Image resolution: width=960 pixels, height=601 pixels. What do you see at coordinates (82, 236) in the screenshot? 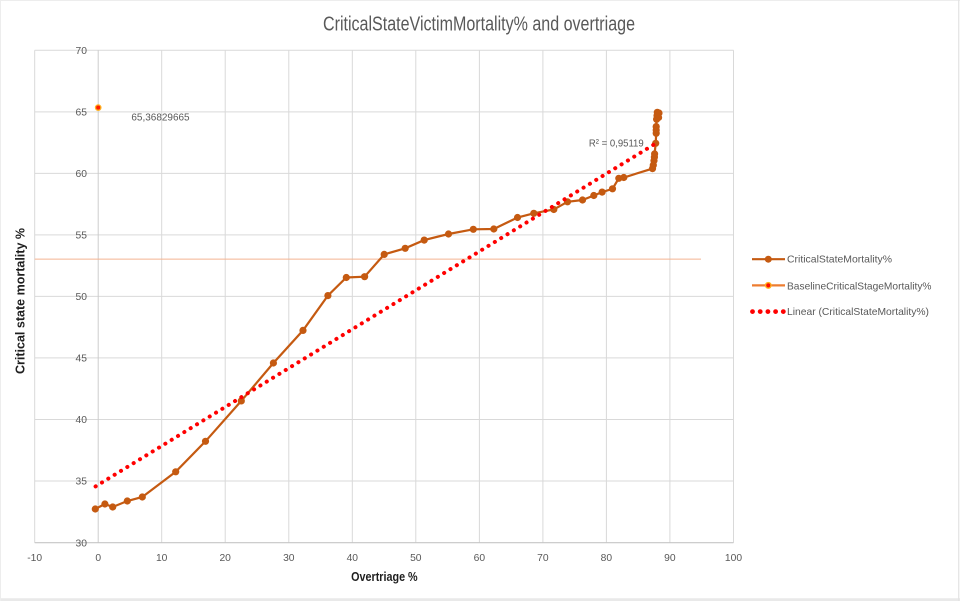
I see `svg-text: 55` at bounding box center [82, 236].